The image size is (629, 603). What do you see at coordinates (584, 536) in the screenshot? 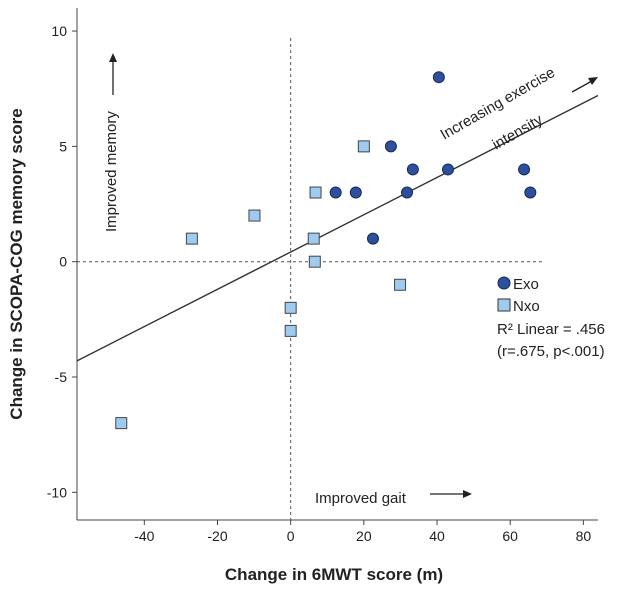
I see `x-tick-label: 80` at bounding box center [584, 536].